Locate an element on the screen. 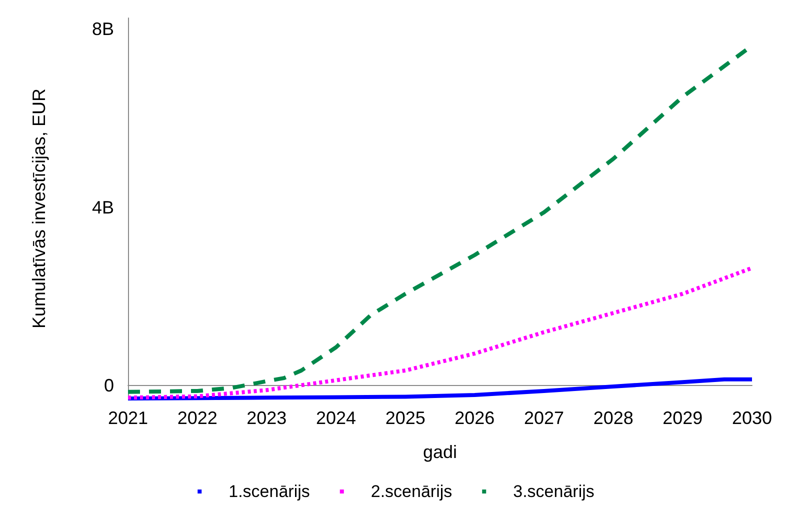  x-tick-label: 2030 is located at coordinates (752, 418).